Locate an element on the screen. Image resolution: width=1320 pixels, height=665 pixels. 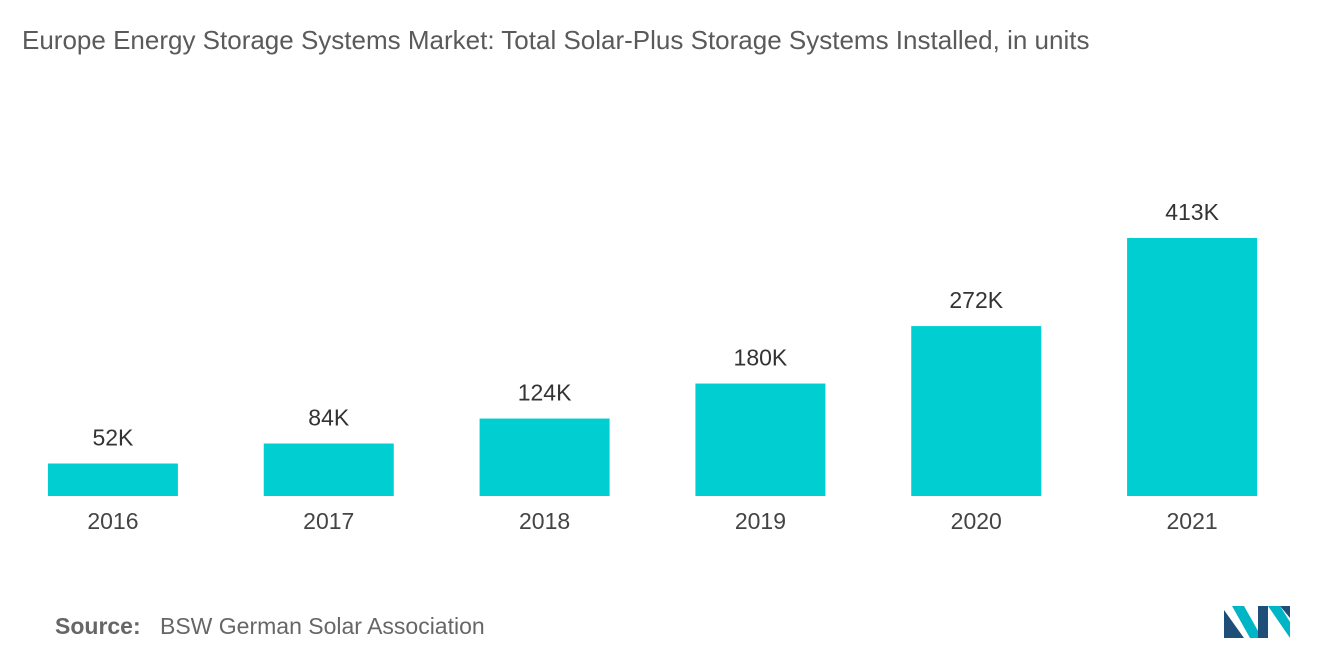
data-label: 413K is located at coordinates (1192, 212).